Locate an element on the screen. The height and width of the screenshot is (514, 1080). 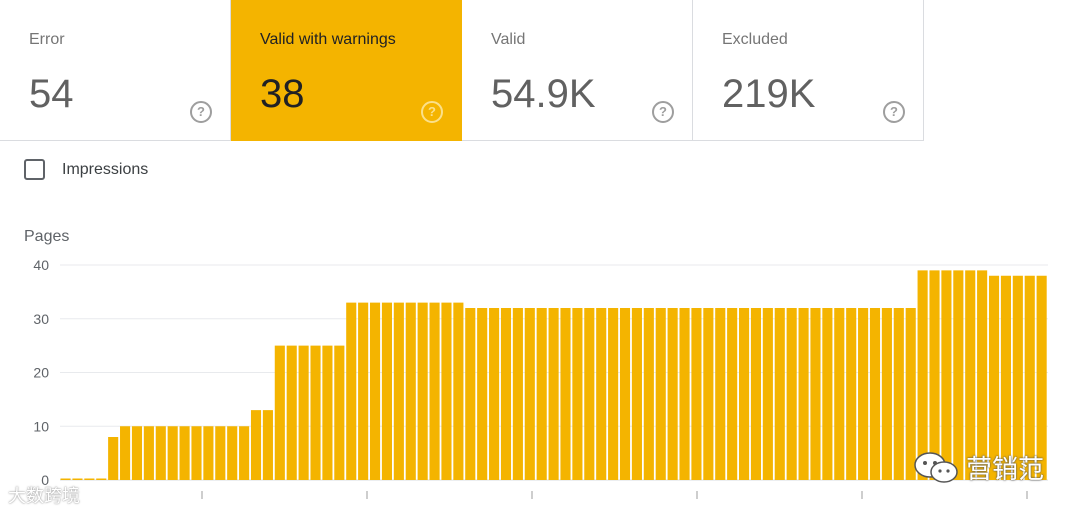
card-valid: Valid 54.9K ? is located at coordinates (577, 70).